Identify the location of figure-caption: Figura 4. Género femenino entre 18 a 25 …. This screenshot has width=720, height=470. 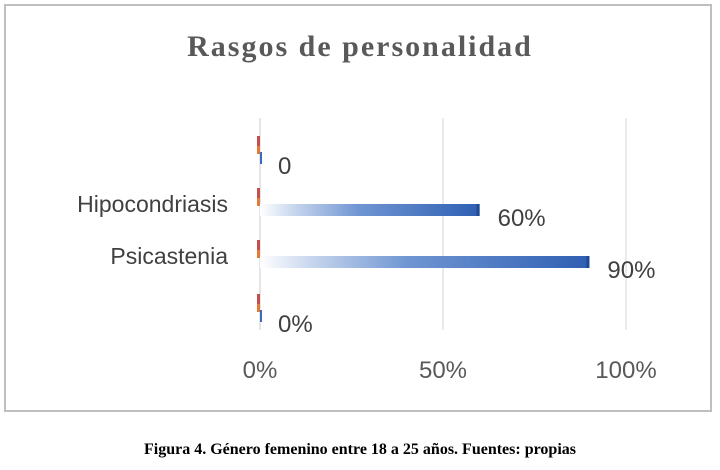
(360, 449).